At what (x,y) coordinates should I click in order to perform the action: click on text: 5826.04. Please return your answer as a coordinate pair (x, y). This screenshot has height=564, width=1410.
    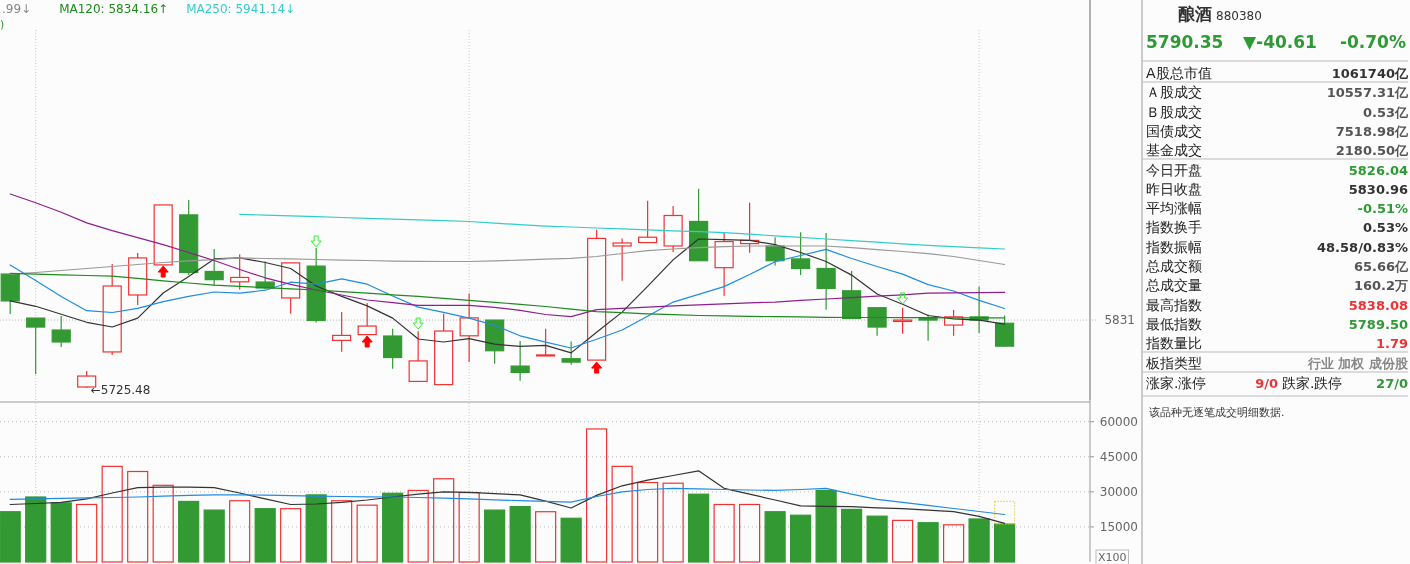
    Looking at the image, I should click on (1378, 170).